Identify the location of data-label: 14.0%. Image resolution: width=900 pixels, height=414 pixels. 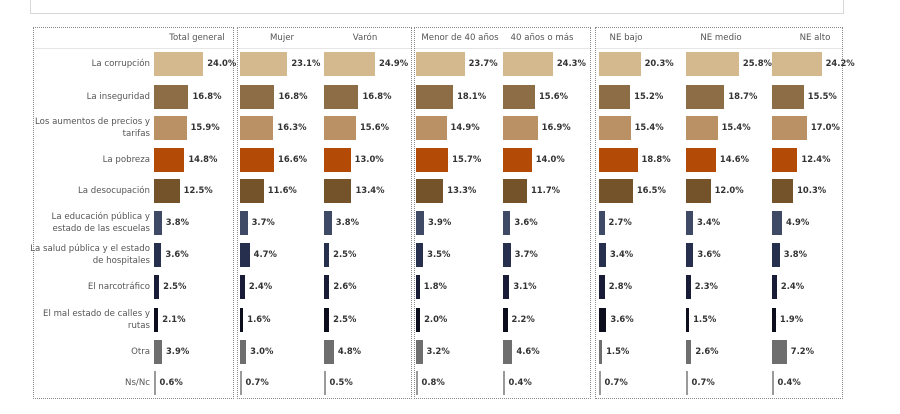
(550, 159).